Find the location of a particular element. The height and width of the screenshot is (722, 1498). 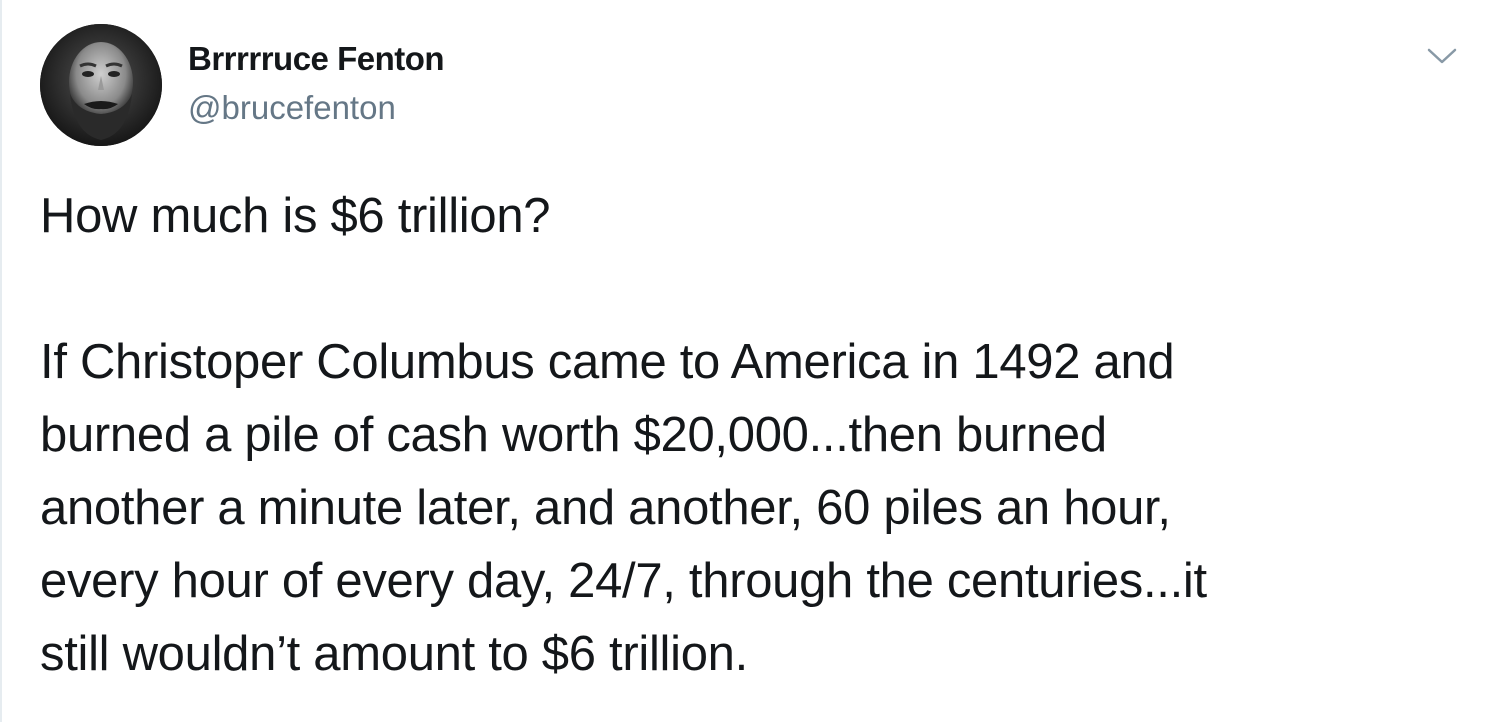

tweet-menu-button is located at coordinates (1442, 56).